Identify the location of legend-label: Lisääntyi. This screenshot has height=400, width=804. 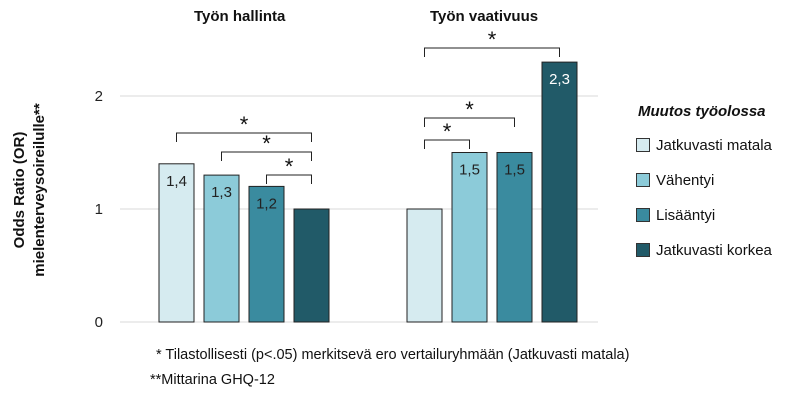
(686, 215).